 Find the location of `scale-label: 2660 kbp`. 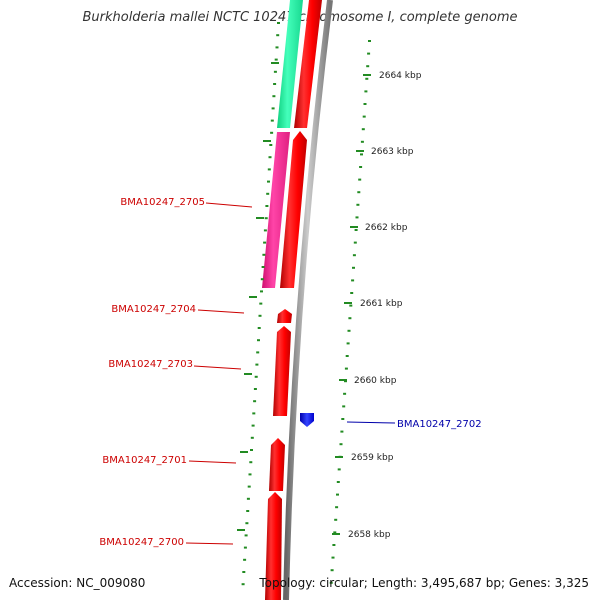

scale-label: 2660 kbp is located at coordinates (375, 381).